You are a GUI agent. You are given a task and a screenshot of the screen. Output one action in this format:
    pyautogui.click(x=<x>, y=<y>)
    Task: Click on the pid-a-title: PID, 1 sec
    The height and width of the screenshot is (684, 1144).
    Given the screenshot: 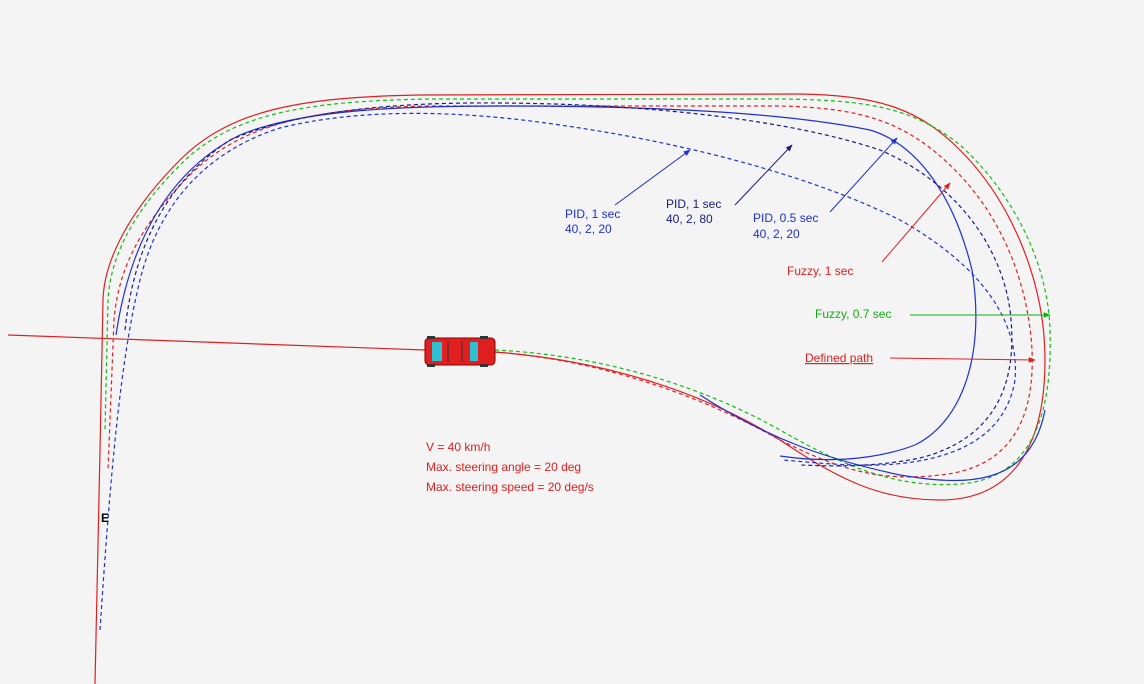 What is the action you would take?
    pyautogui.click(x=592, y=214)
    